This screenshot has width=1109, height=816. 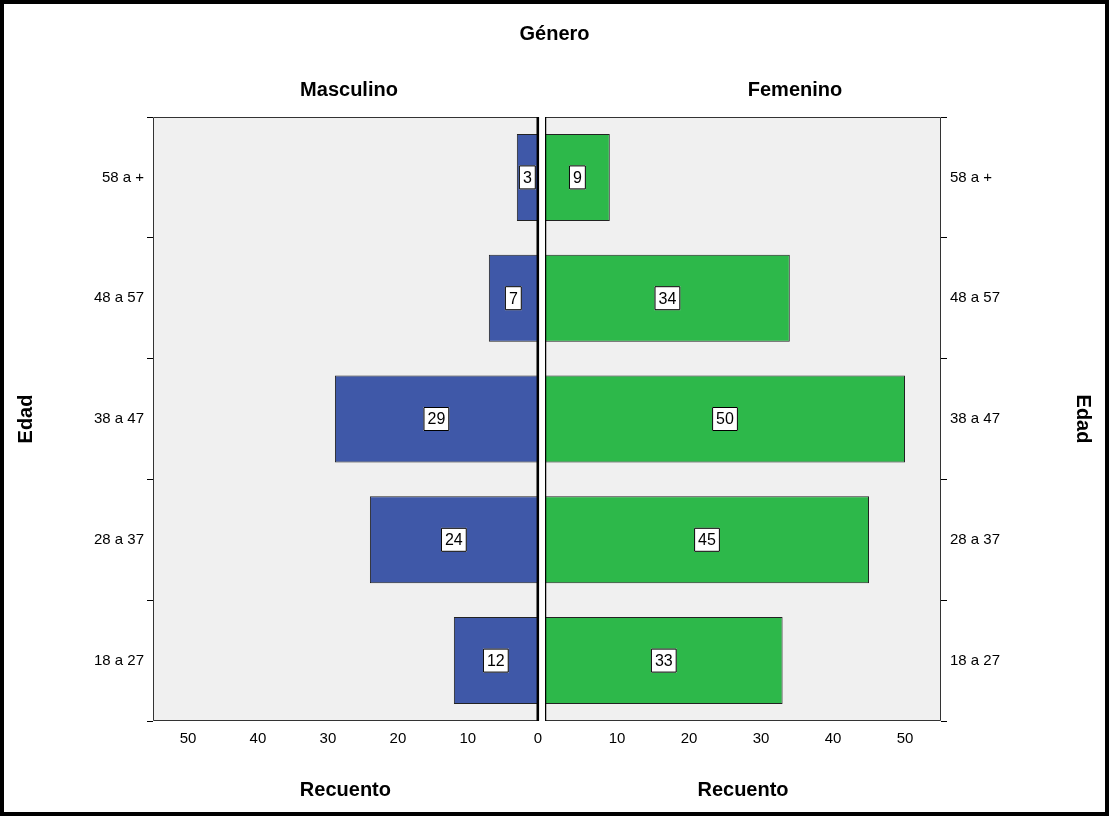 I want to click on data-label: 29, so click(x=436, y=419).